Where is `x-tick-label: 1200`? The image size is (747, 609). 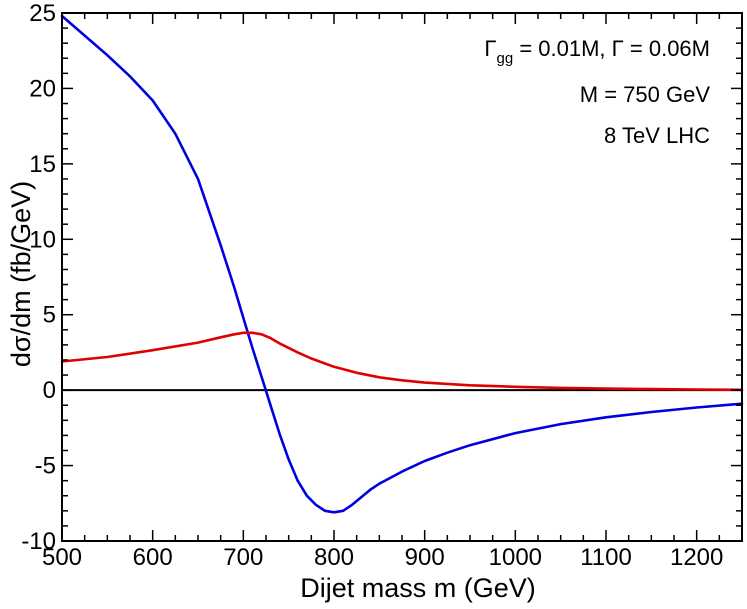 x-tick-label: 1200 is located at coordinates (696, 557).